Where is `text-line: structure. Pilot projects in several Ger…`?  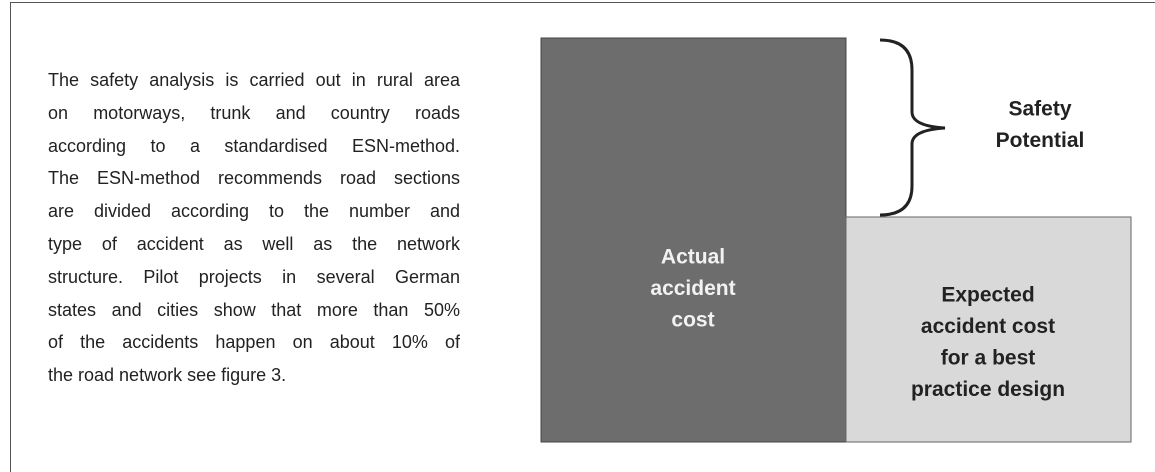 text-line: structure. Pilot projects in several Ger… is located at coordinates (254, 276).